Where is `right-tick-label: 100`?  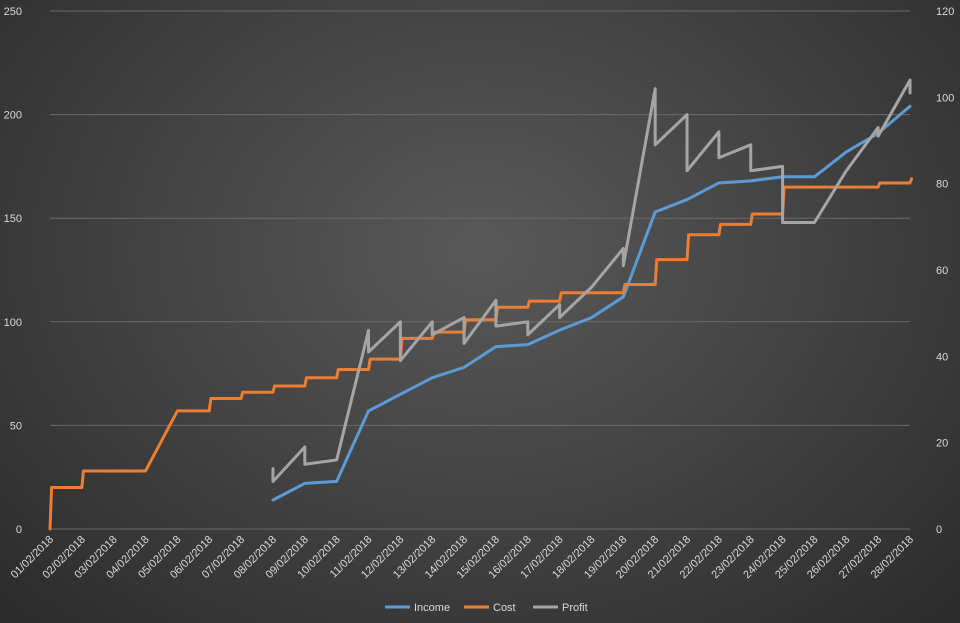 right-tick-label: 100 is located at coordinates (945, 98).